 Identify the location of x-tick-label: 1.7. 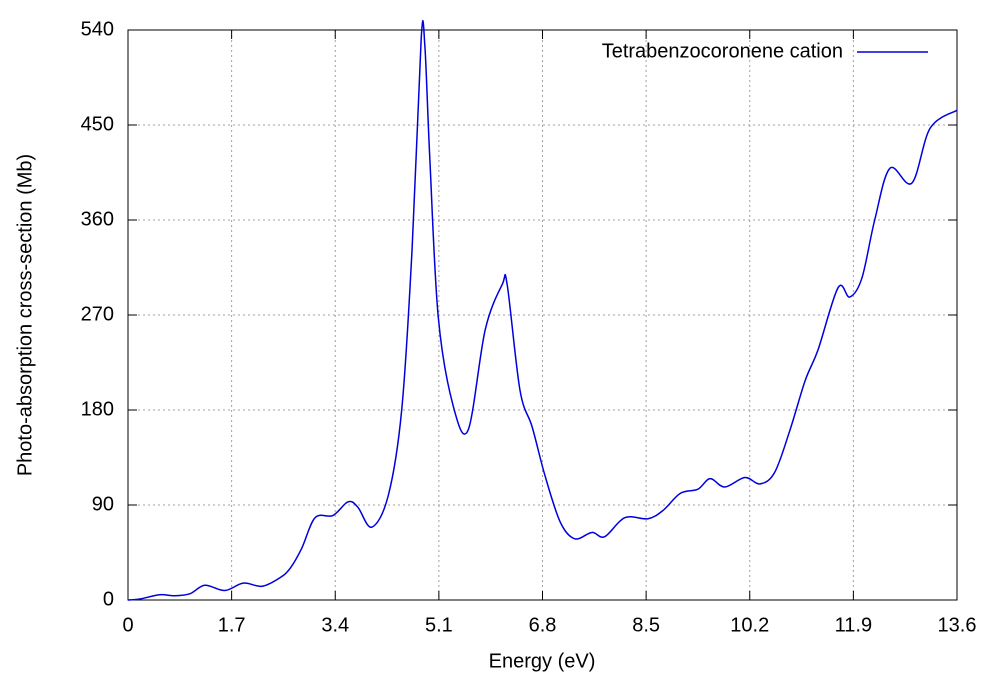
(232, 625).